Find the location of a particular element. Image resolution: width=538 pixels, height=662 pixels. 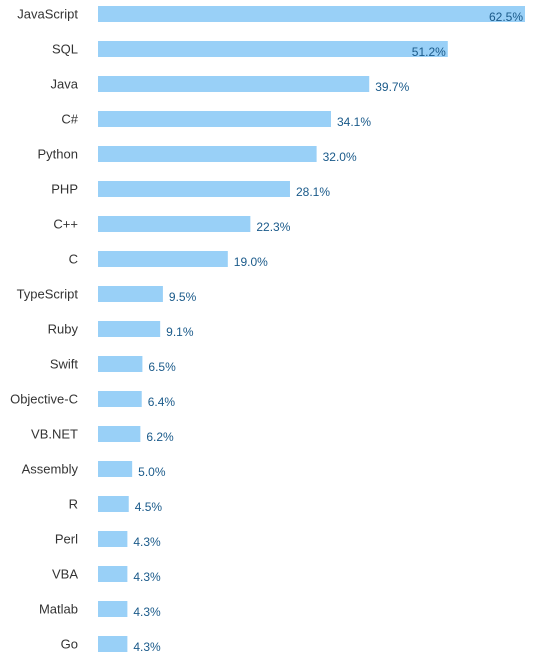

category-label: SQL is located at coordinates (65, 49).